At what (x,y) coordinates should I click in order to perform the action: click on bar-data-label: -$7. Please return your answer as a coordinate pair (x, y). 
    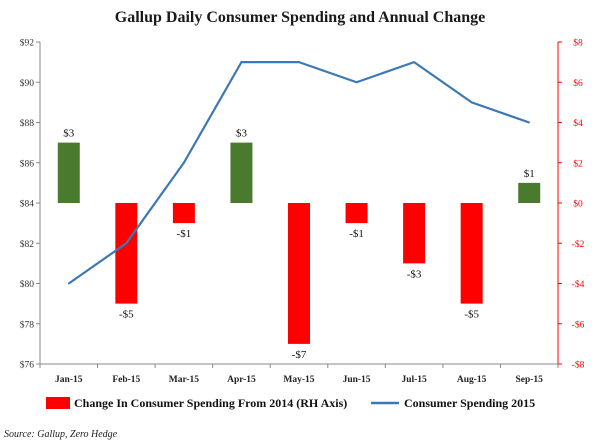
    Looking at the image, I should click on (299, 355).